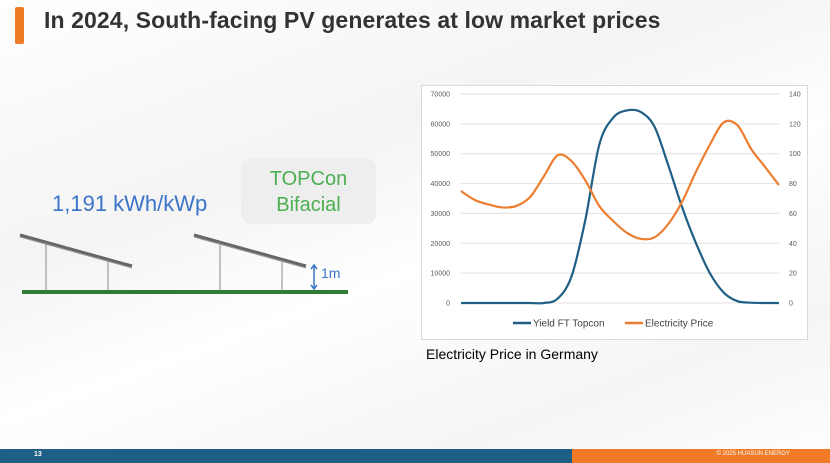  Describe the element at coordinates (795, 95) in the screenshot. I see `y-right-tick-label: 140` at that location.